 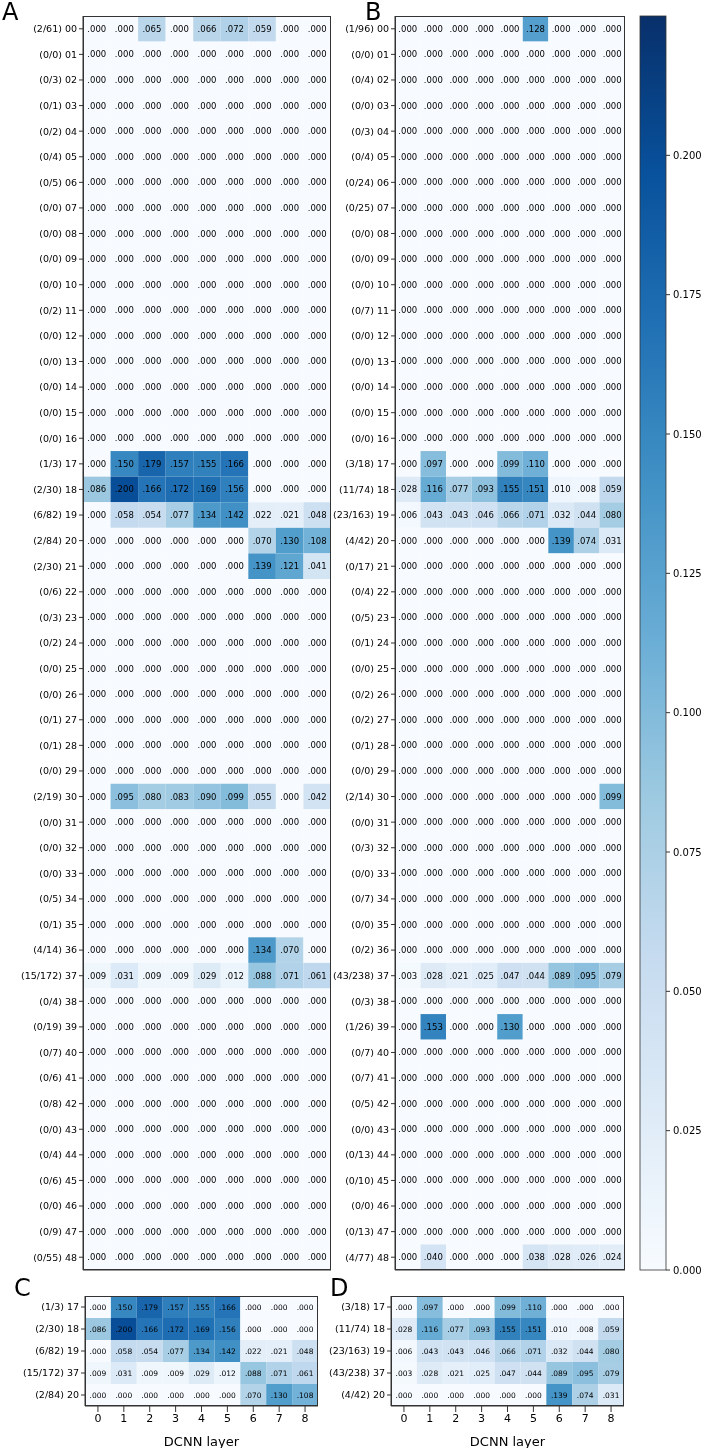 I want to click on data-label: .093, so click(x=484, y=489).